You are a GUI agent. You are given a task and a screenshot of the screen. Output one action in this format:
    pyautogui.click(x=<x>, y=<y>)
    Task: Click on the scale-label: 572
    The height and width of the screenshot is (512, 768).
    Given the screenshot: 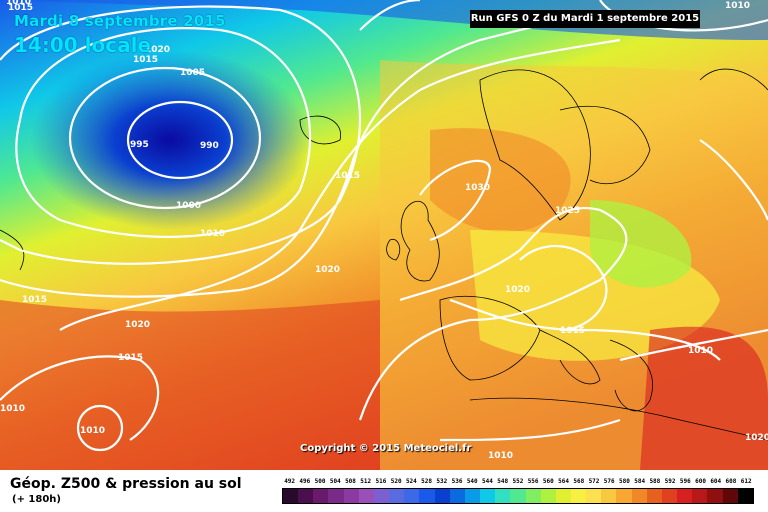 What is the action you would take?
    pyautogui.click(x=594, y=481)
    